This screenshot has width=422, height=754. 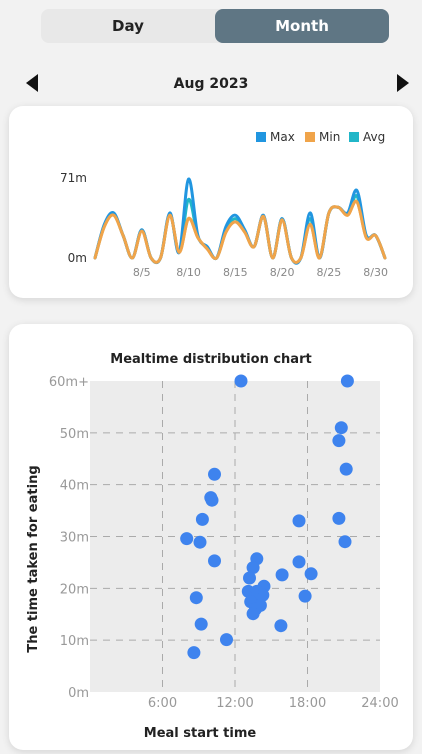 I want to click on y-tick-label: 20m, so click(x=74, y=589).